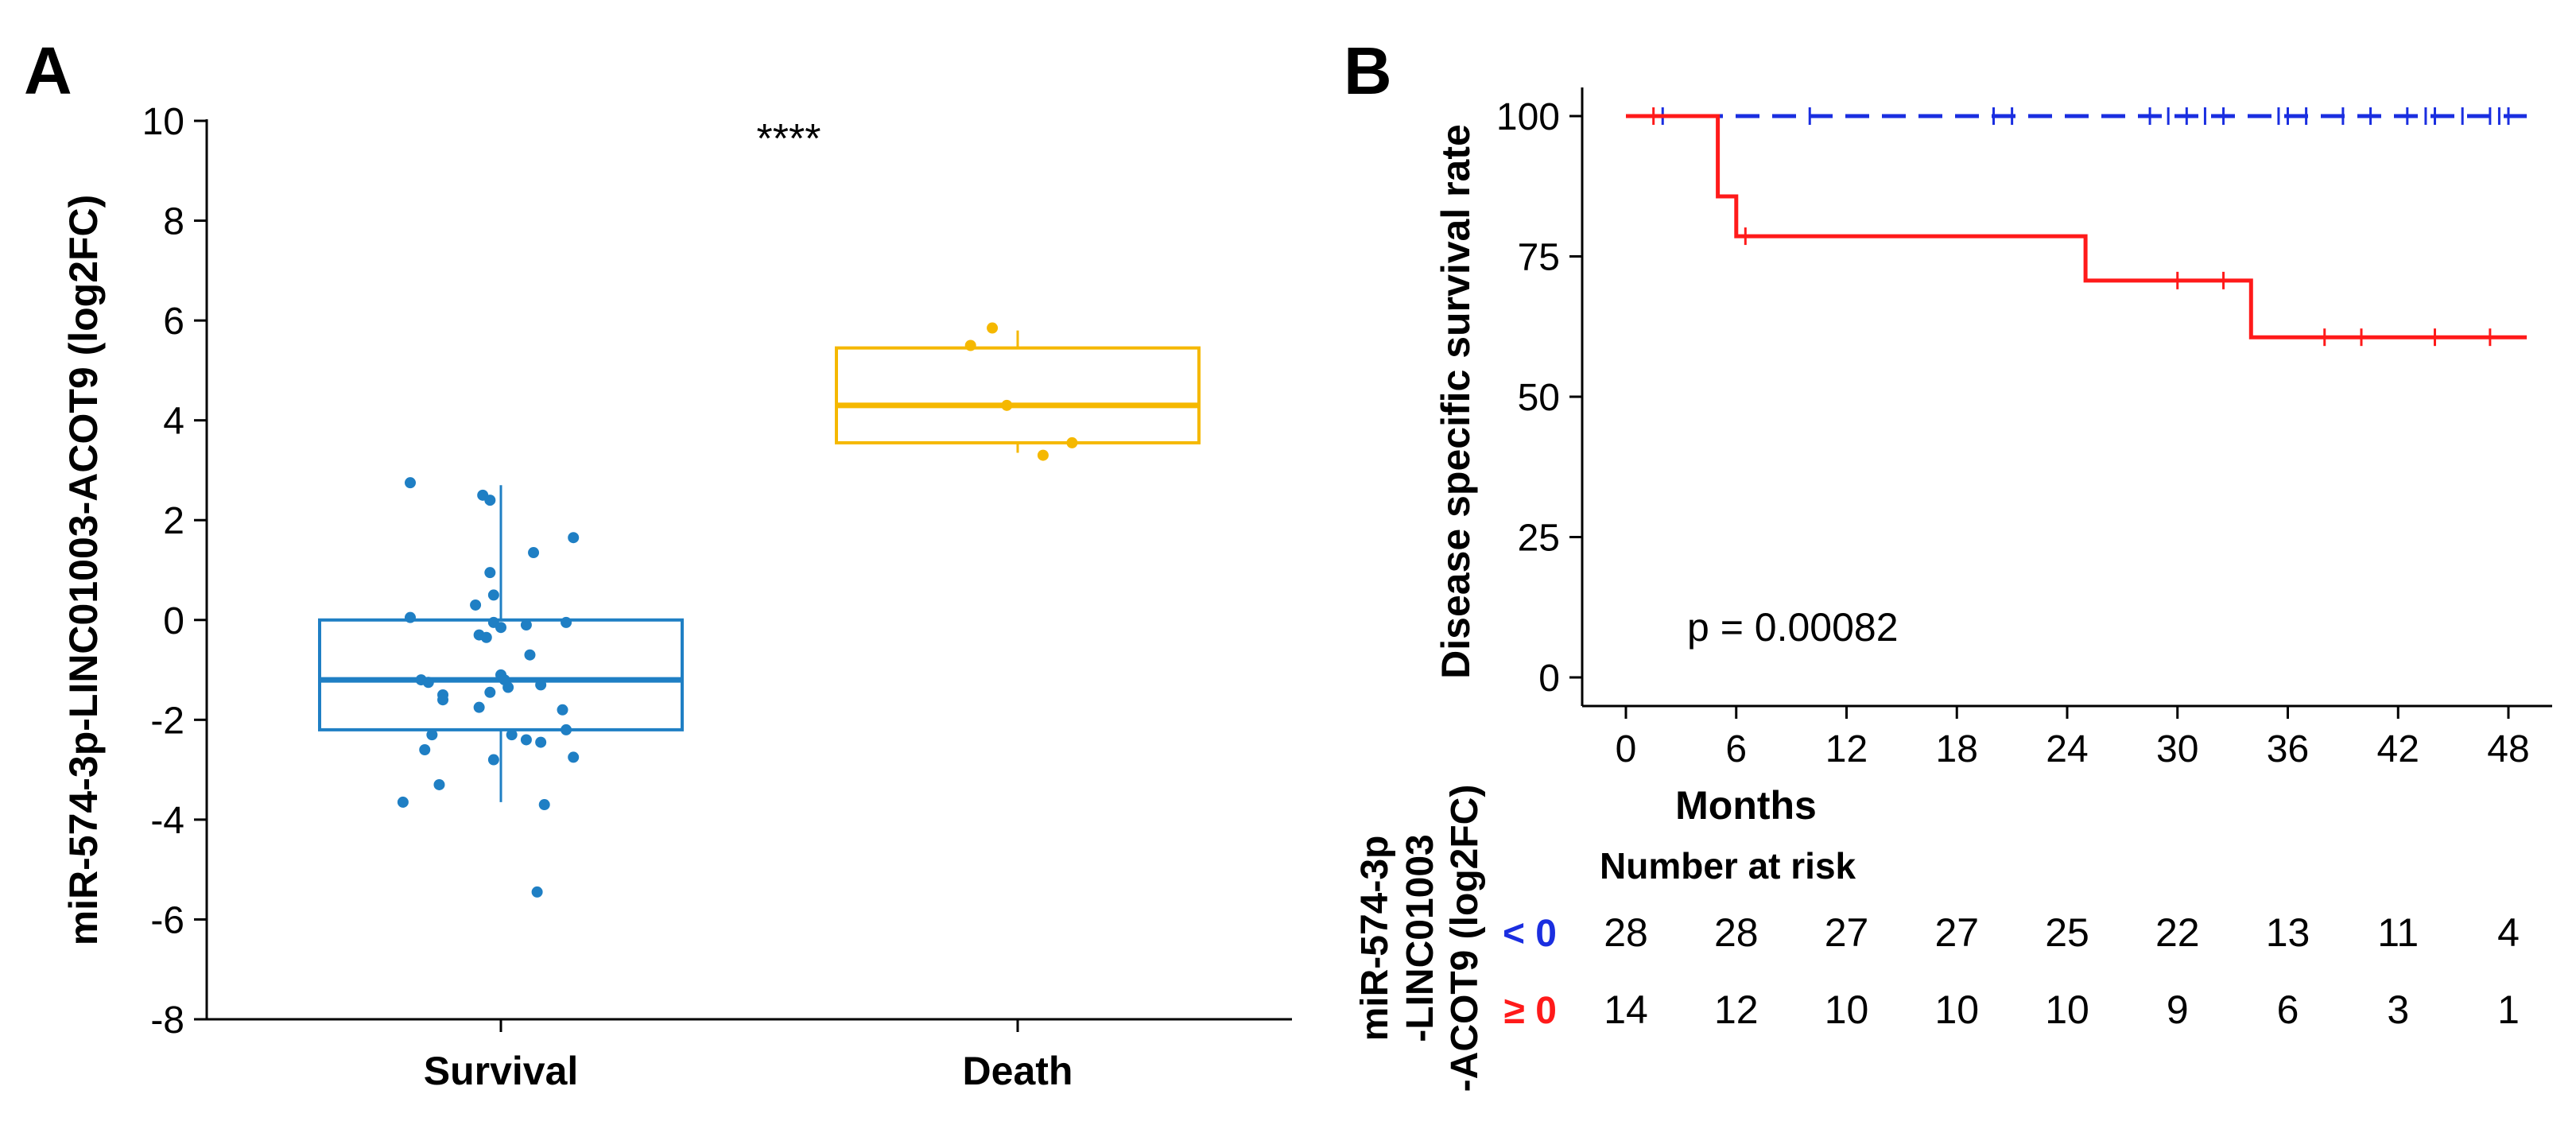 The height and width of the screenshot is (1129, 2576). I want to click on boxplot-y-axis-title: miR-574-3p-LINC01003-ACOT9 (log2FC), so click(83, 570).